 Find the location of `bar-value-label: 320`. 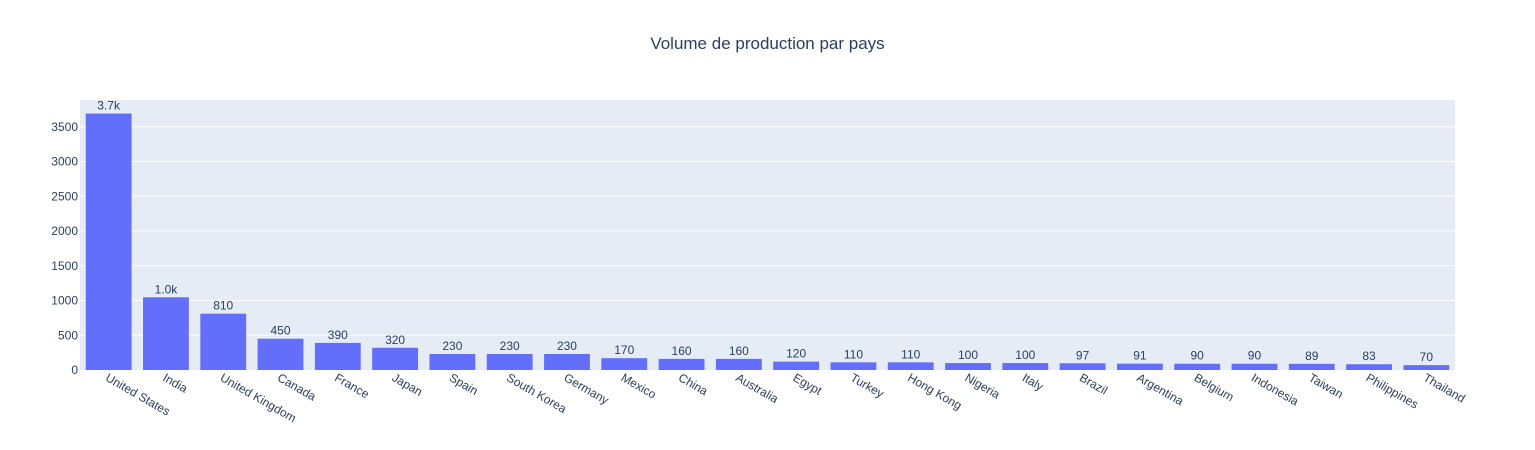

bar-value-label: 320 is located at coordinates (395, 340).